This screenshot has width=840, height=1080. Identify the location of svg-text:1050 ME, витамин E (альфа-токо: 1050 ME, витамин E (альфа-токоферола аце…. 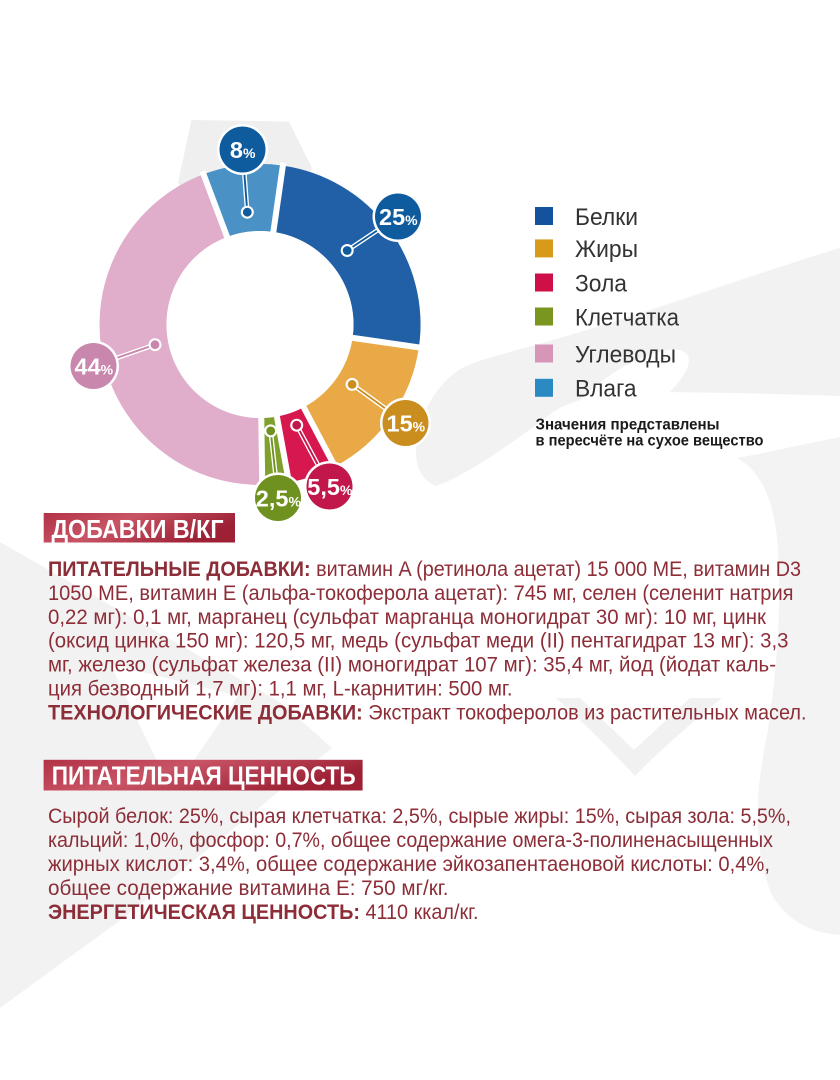
(421, 593).